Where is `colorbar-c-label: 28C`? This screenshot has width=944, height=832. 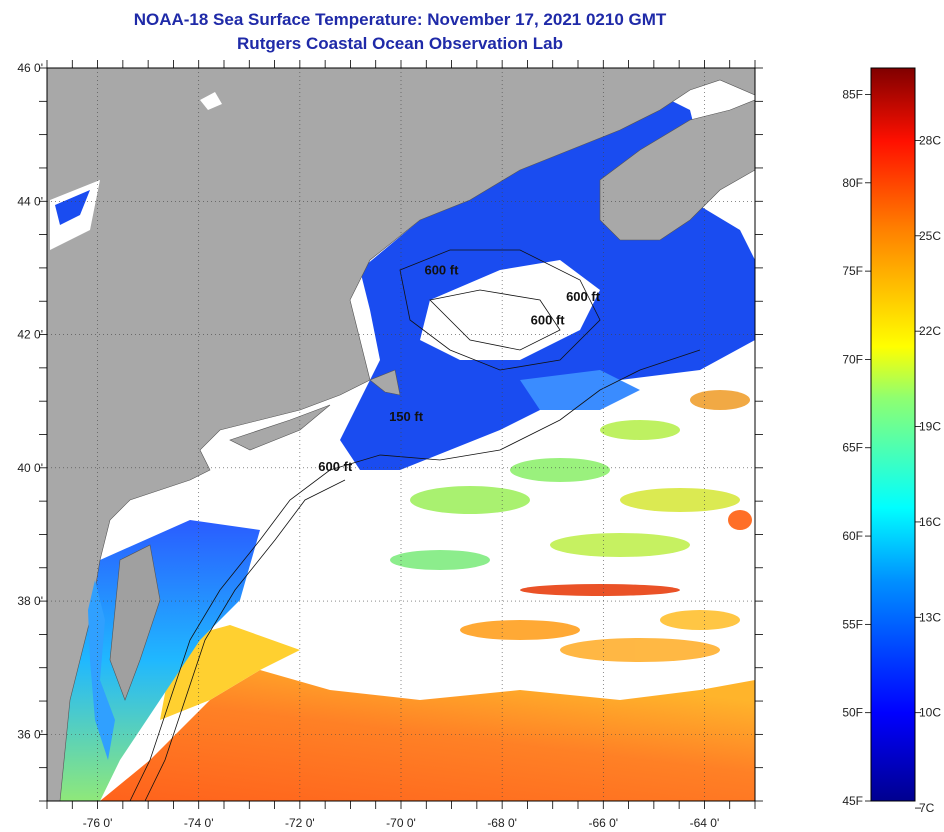
colorbar-c-label: 28C is located at coordinates (930, 140).